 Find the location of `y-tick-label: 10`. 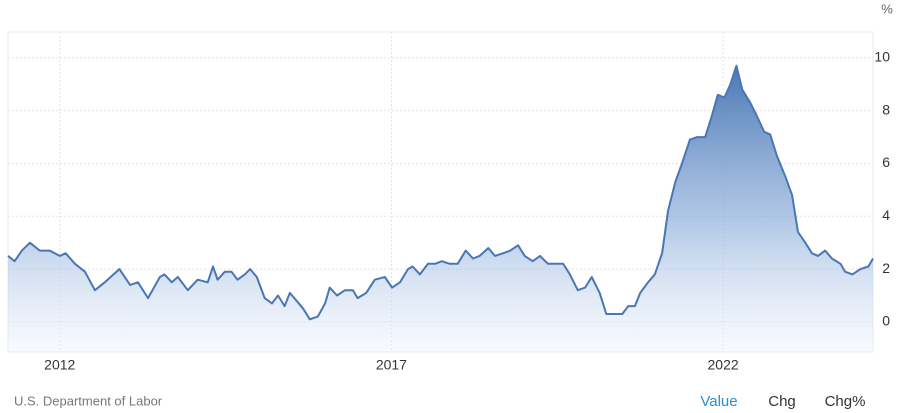

y-tick-label: 10 is located at coordinates (882, 57).